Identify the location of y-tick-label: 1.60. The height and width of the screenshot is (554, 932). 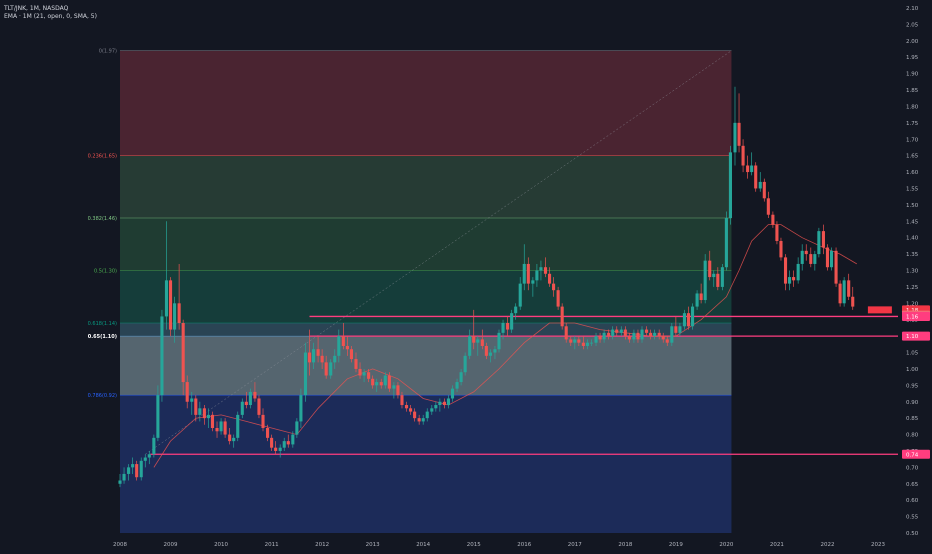
(912, 173).